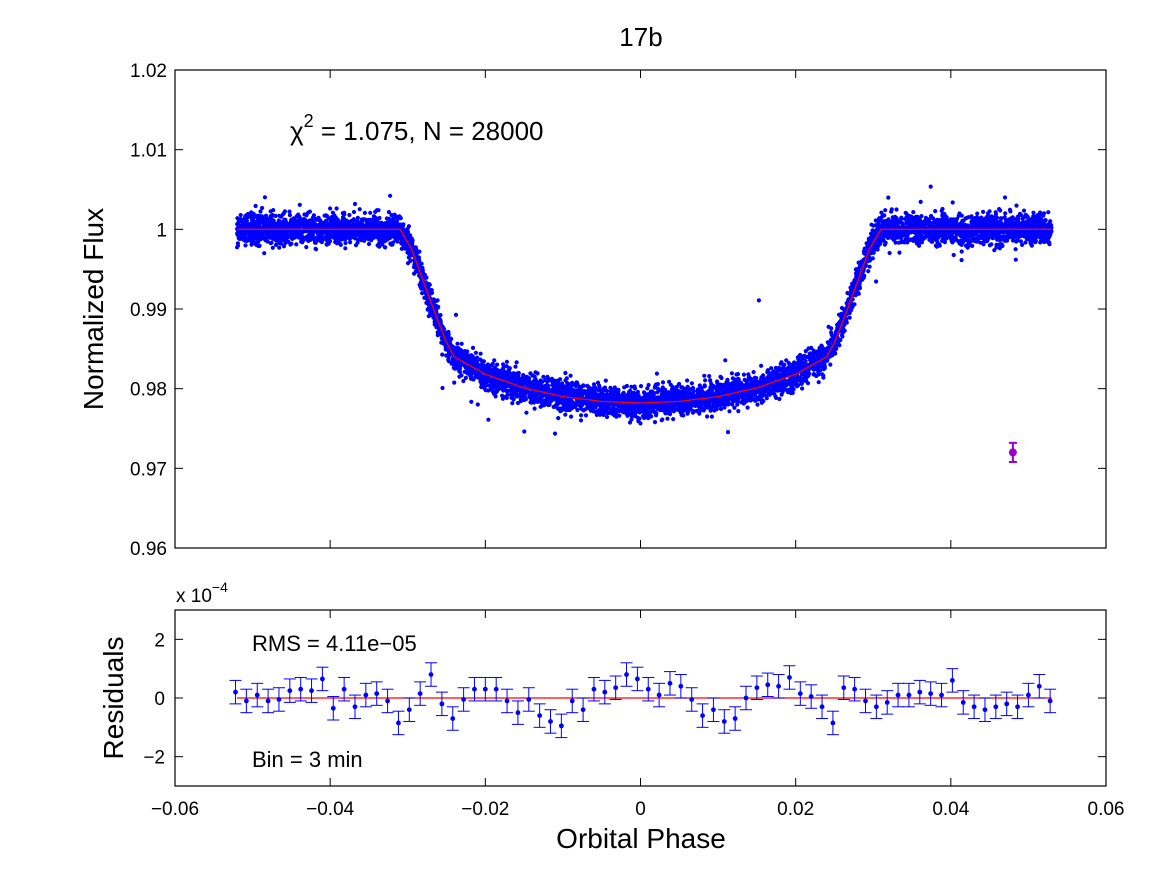 Image resolution: width=1164 pixels, height=875 pixels. What do you see at coordinates (640, 809) in the screenshot?
I see `x-tick-label: 0` at bounding box center [640, 809].